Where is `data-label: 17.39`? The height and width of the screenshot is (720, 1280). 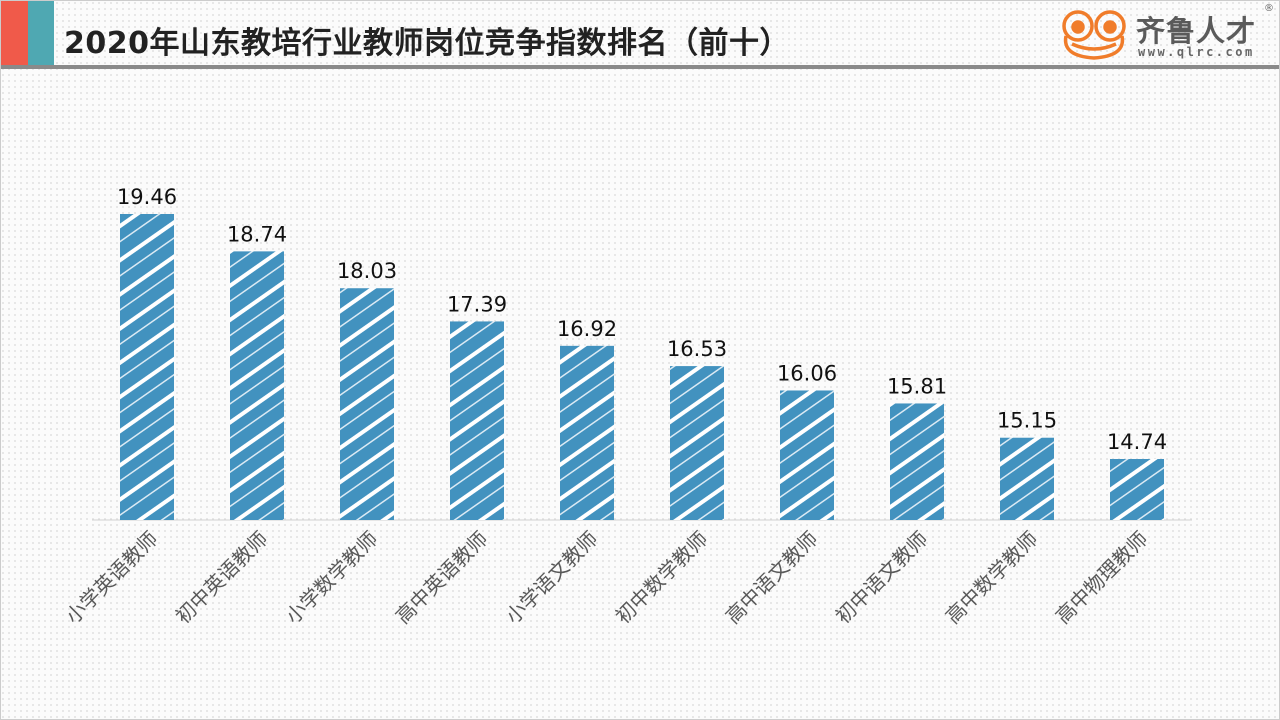
data-label: 17.39 is located at coordinates (477, 304).